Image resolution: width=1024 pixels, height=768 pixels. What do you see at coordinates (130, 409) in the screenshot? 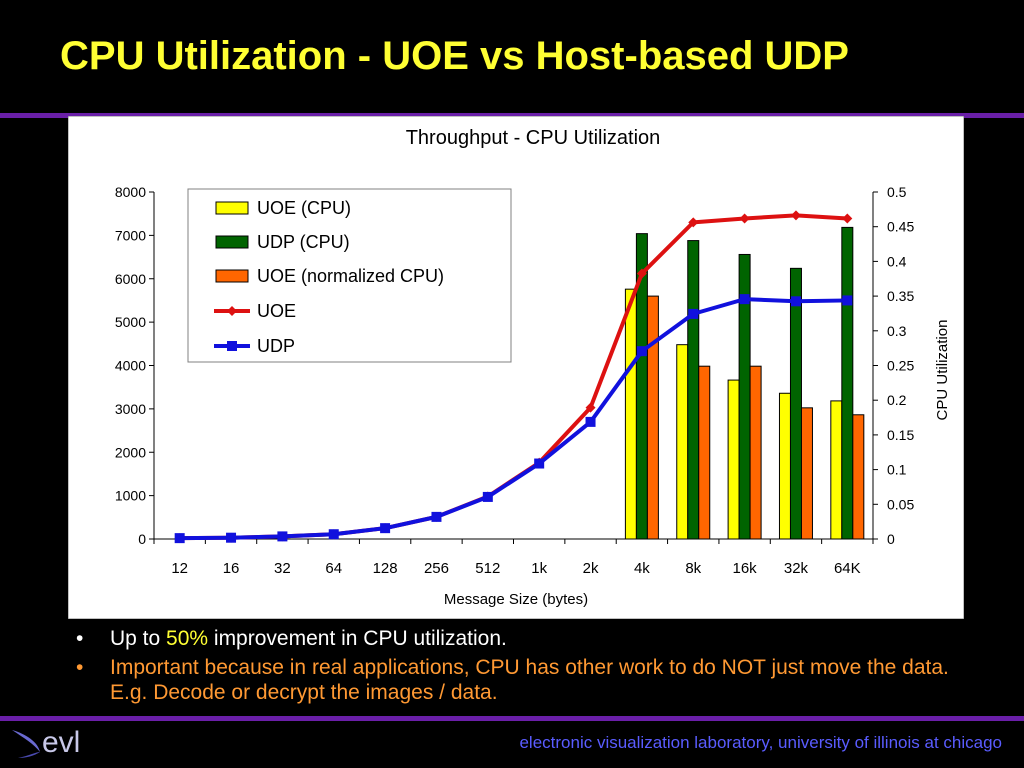
I see `y-tick-label: 3000` at bounding box center [130, 409].